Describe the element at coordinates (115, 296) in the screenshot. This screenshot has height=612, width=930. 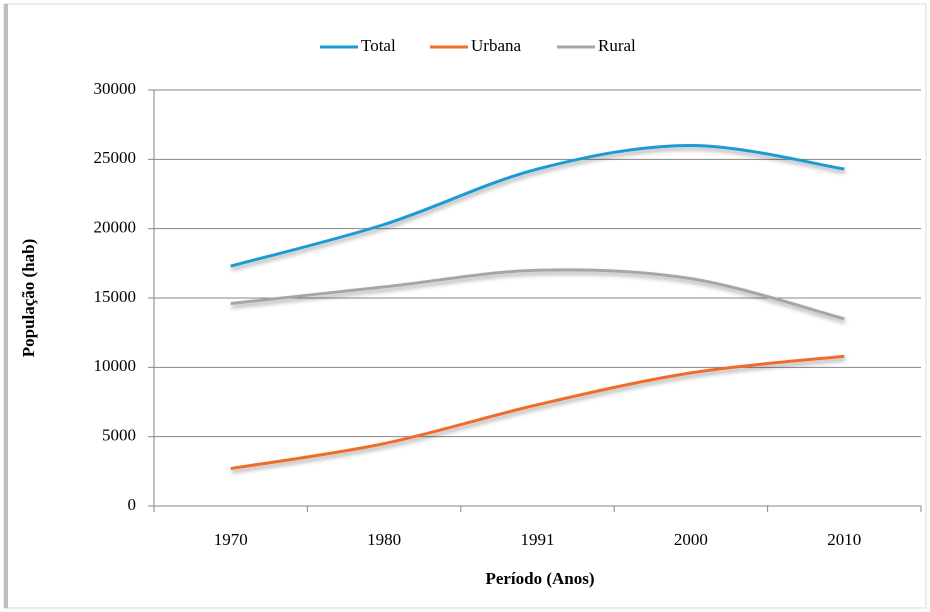
I see `y-tick-label: 15000` at that location.